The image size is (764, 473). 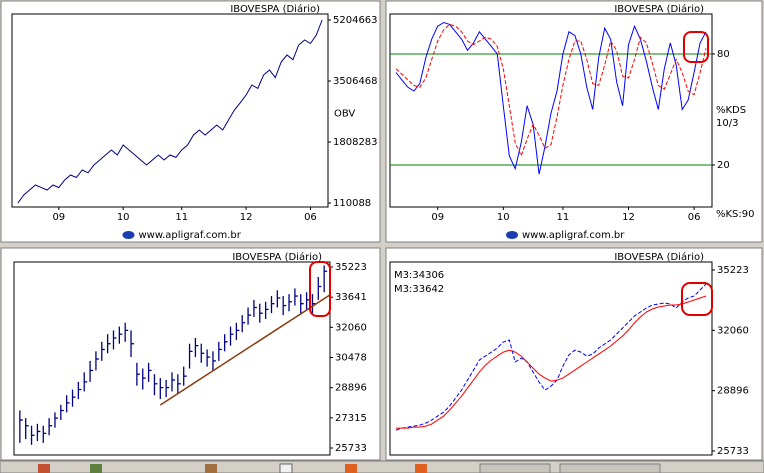 I want to click on y-tick-label: 110088, so click(x=352, y=203).